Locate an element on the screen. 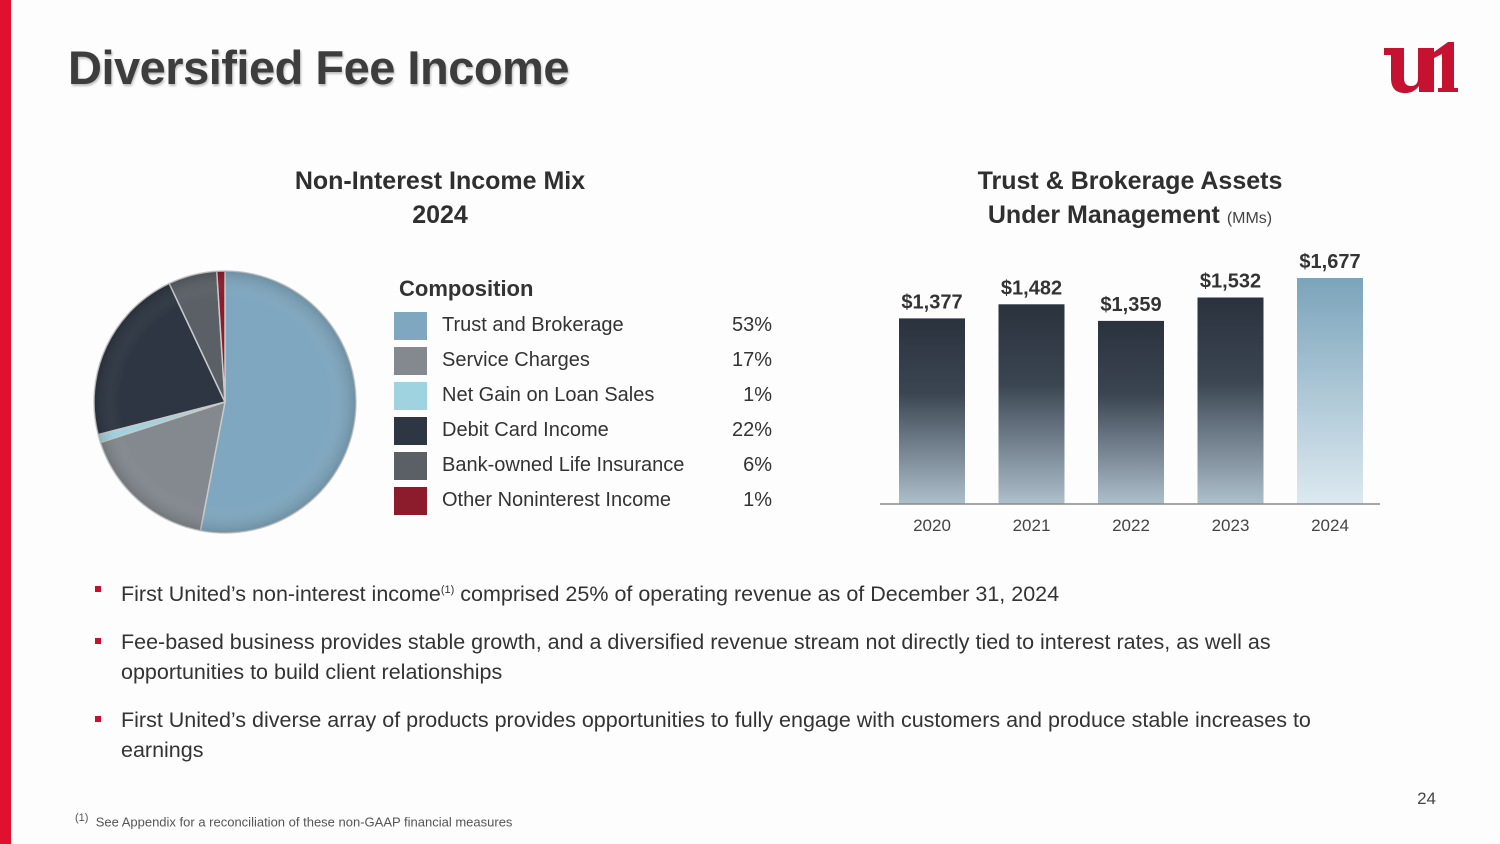 This screenshot has width=1500, height=844. bar-title-line-1: Trust & Brokerage Assets is located at coordinates (1130, 181).